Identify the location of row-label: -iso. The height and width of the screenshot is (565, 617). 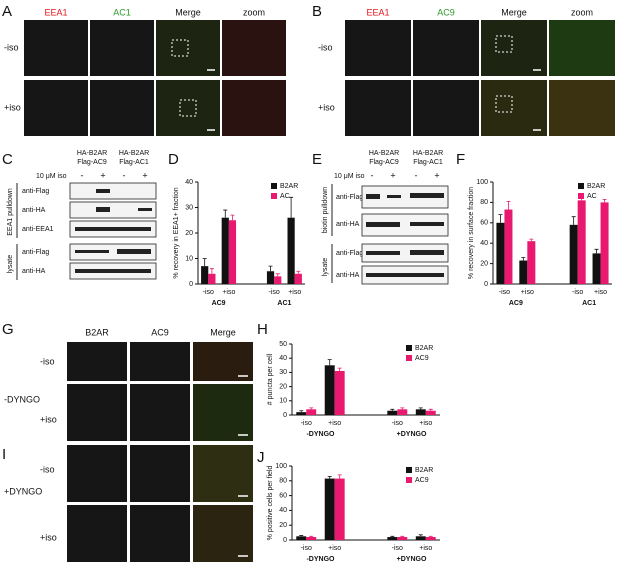
(11, 47).